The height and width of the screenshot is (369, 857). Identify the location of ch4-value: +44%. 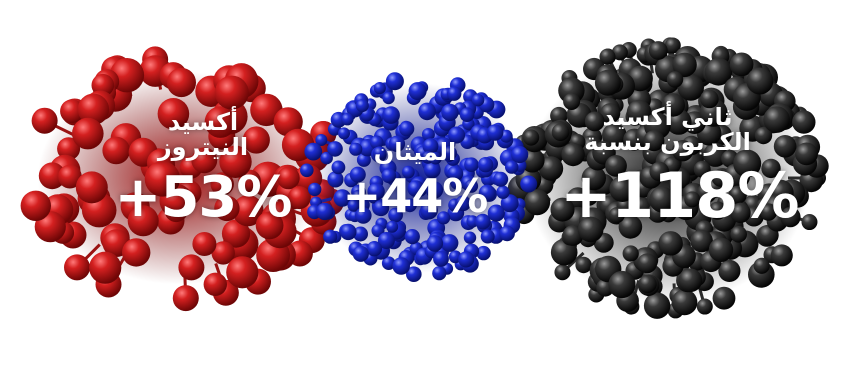
(415, 196).